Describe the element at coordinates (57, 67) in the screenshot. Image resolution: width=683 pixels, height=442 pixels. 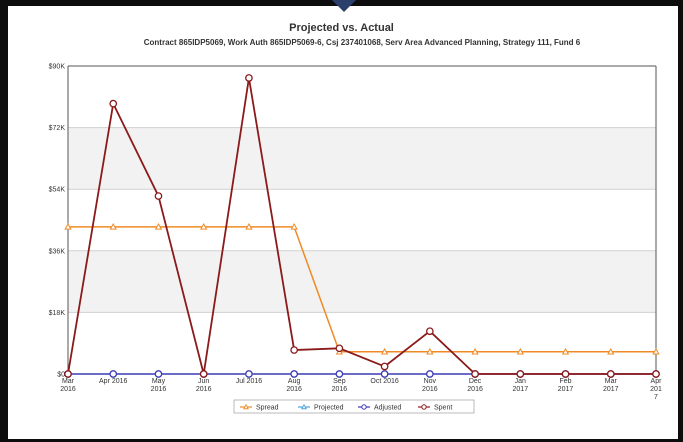
I see `y-tick-label: $90K` at that location.